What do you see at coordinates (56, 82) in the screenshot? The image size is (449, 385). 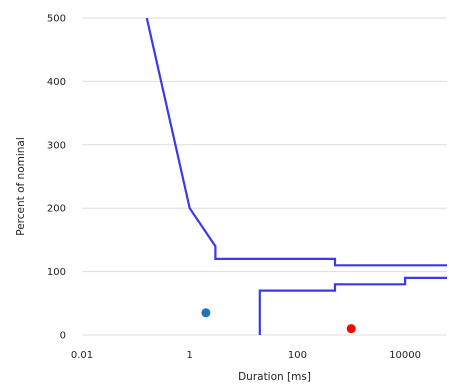 I see `y-tick-label: 400` at bounding box center [56, 82].